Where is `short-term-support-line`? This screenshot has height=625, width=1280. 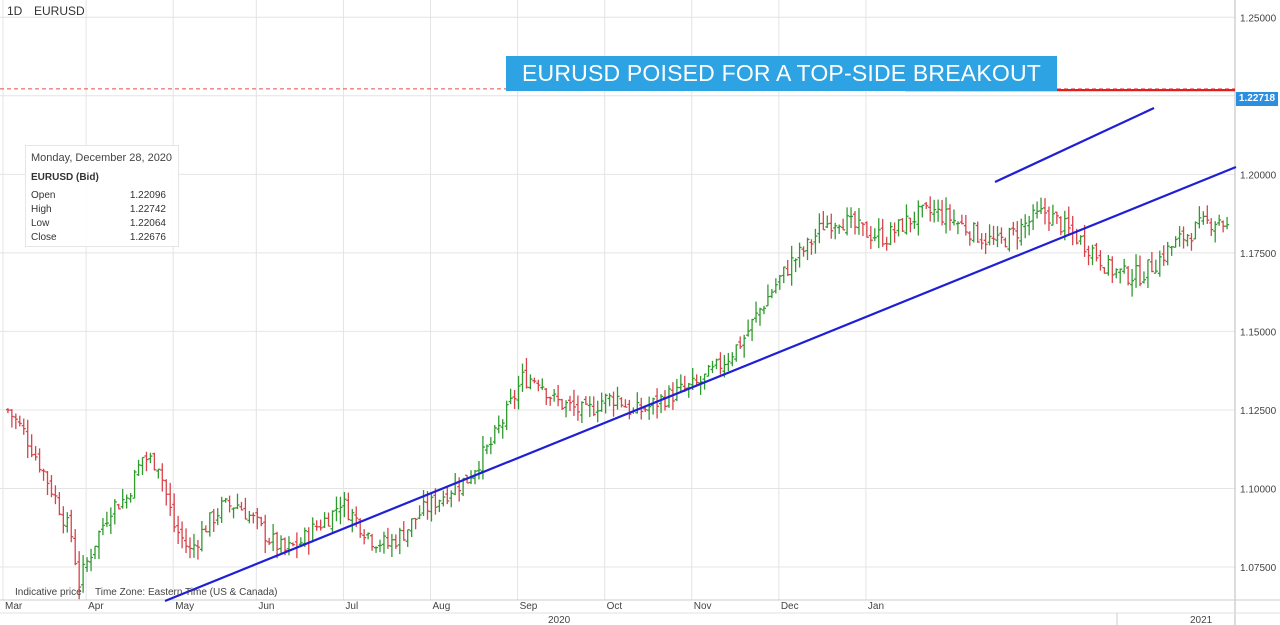
short-term-support-line is located at coordinates (1074, 145).